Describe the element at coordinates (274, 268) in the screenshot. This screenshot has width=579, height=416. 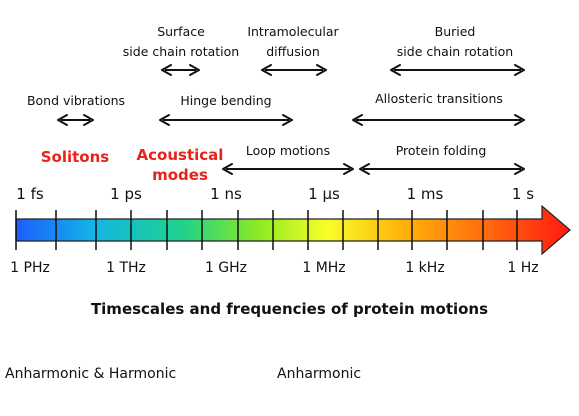
I see `frequency-labels: 1 PHz 1 THz 1 GHz 1 MHz 1 kHz 1 Hz` at that location.